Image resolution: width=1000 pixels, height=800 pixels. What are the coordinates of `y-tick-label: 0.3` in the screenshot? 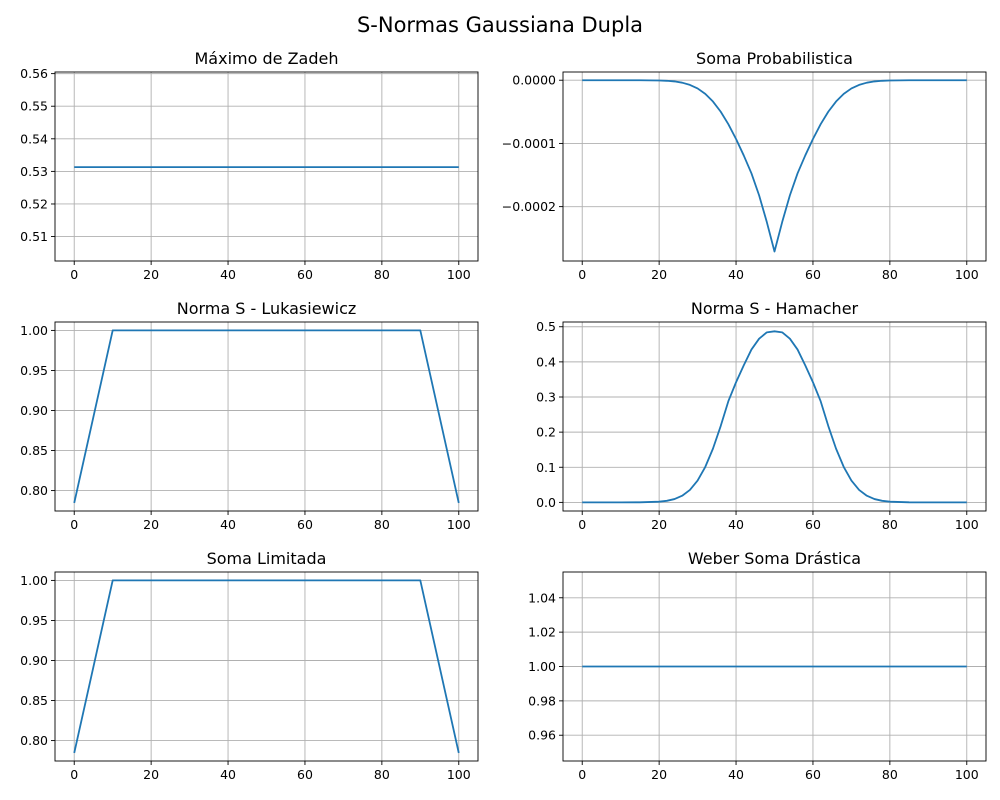 It's located at (546, 397).